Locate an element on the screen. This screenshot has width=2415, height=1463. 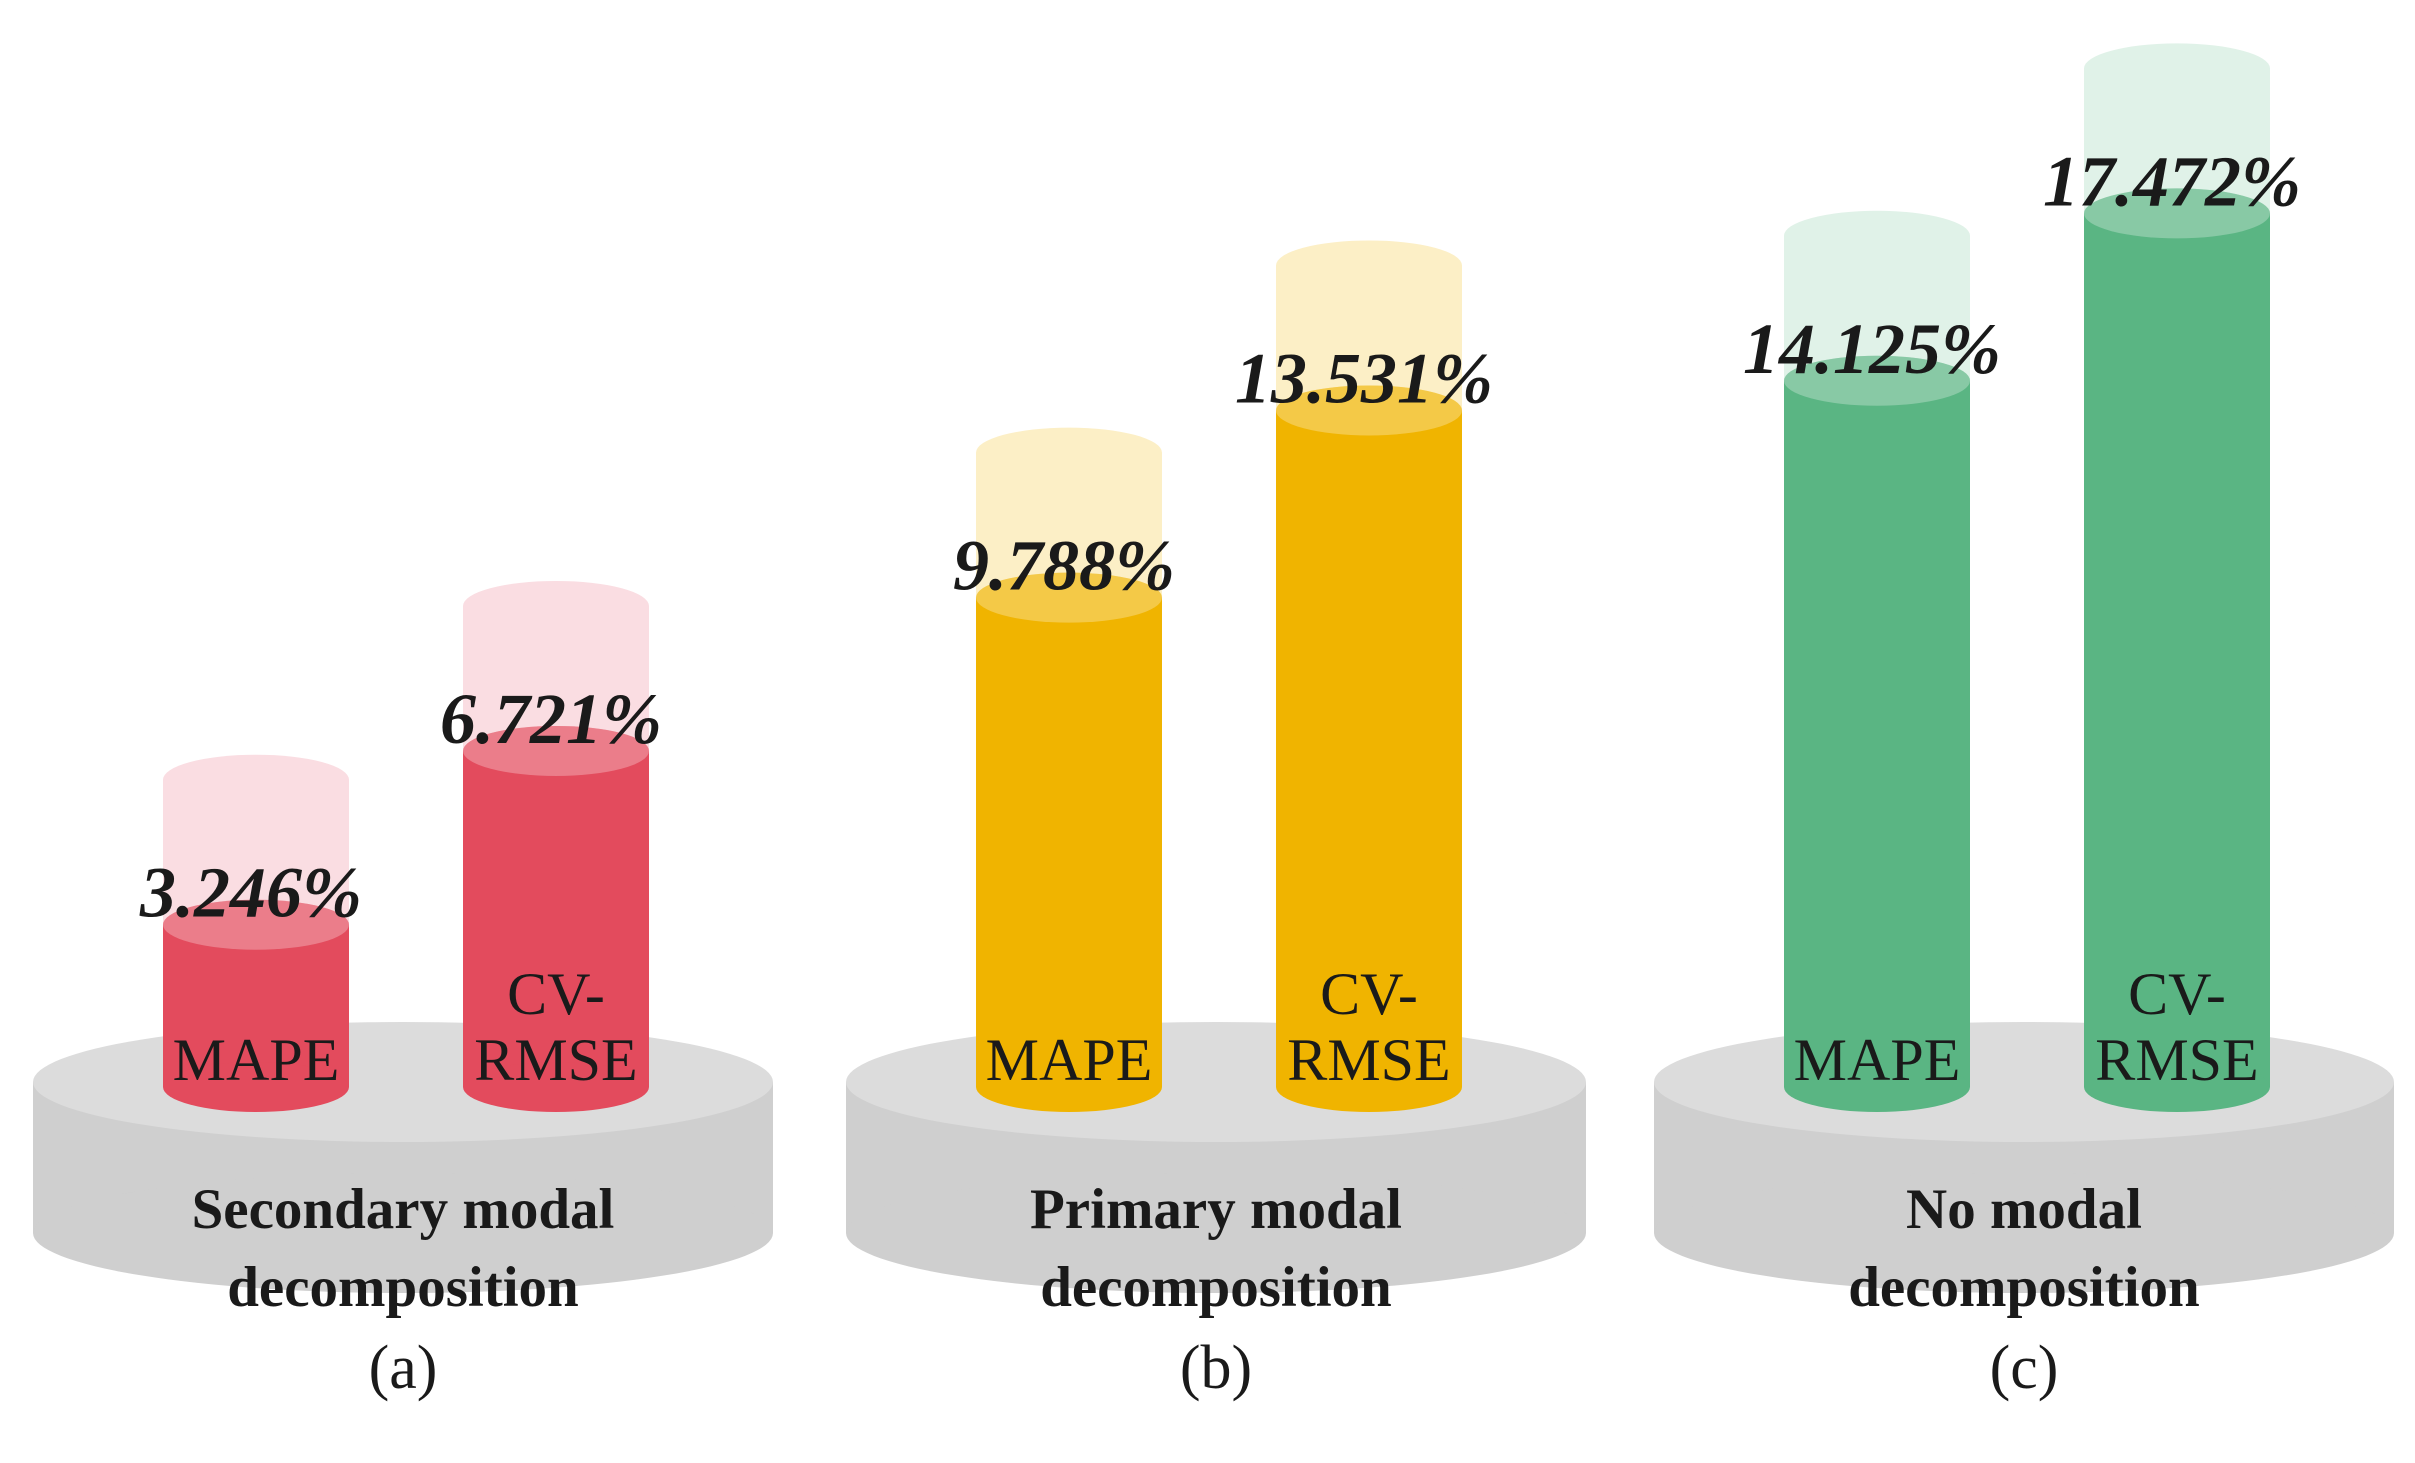
bar-mape: MAPE 14.125% is located at coordinates (1872, 661).